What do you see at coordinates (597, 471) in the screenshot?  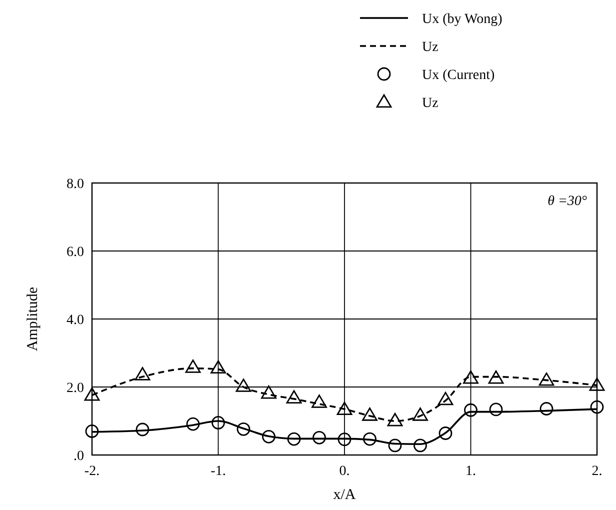 I see `x-tick-label: 2.` at bounding box center [597, 471].